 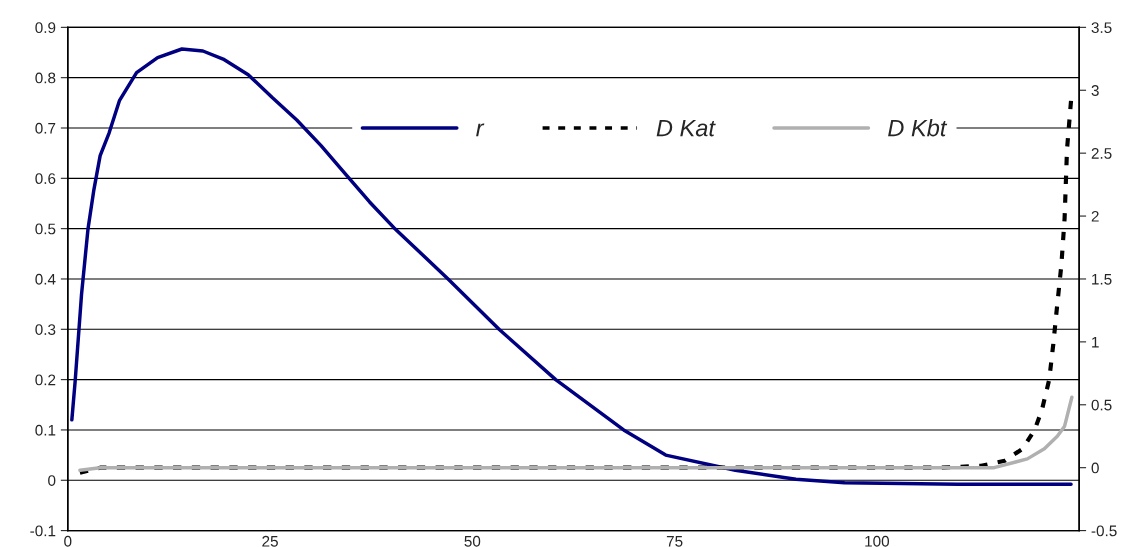 What do you see at coordinates (1101, 405) in the screenshot?
I see `y2-tick-label: 0.5` at bounding box center [1101, 405].